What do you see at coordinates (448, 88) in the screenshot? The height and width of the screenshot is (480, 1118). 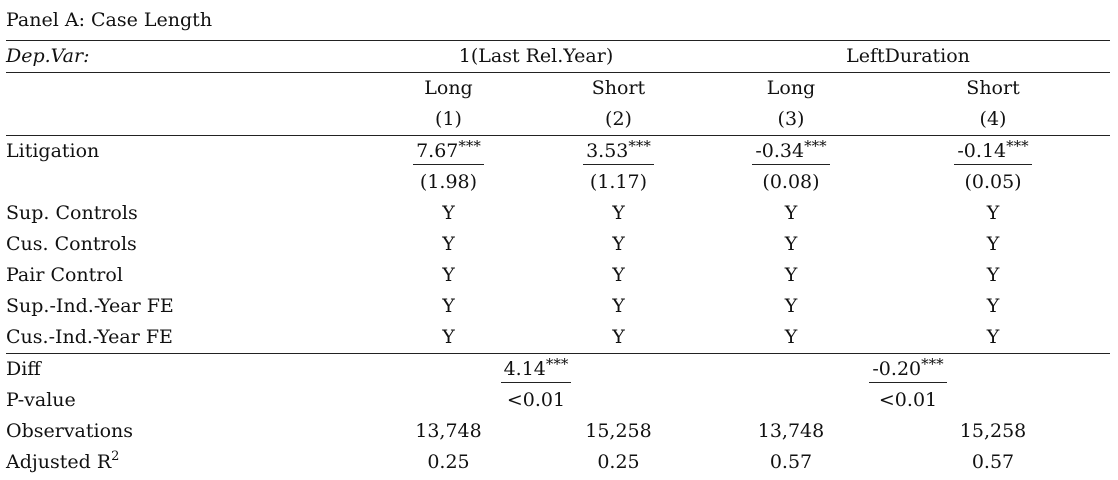 I see `subhead-long-1: Long` at bounding box center [448, 88].